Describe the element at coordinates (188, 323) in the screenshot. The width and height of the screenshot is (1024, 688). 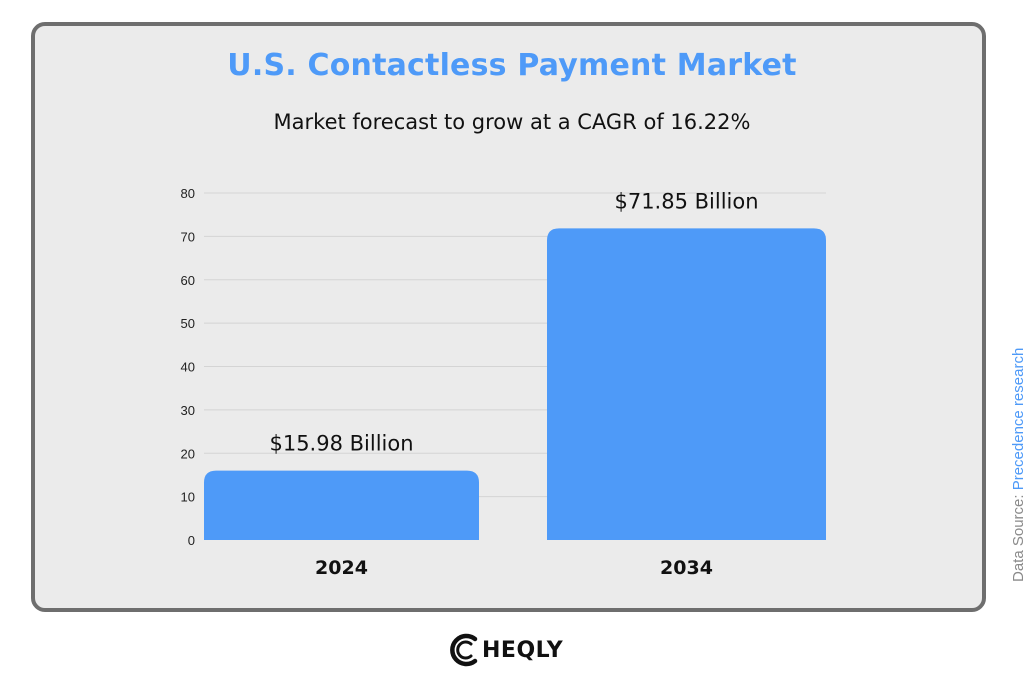
I see `y-tick-label-50: 50` at that location.